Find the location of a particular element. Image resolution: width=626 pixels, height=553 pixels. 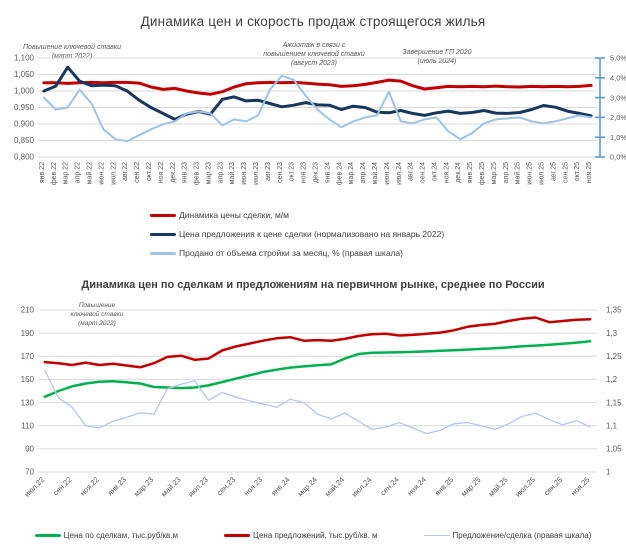

navy-line-swatch-icon is located at coordinates (163, 234).